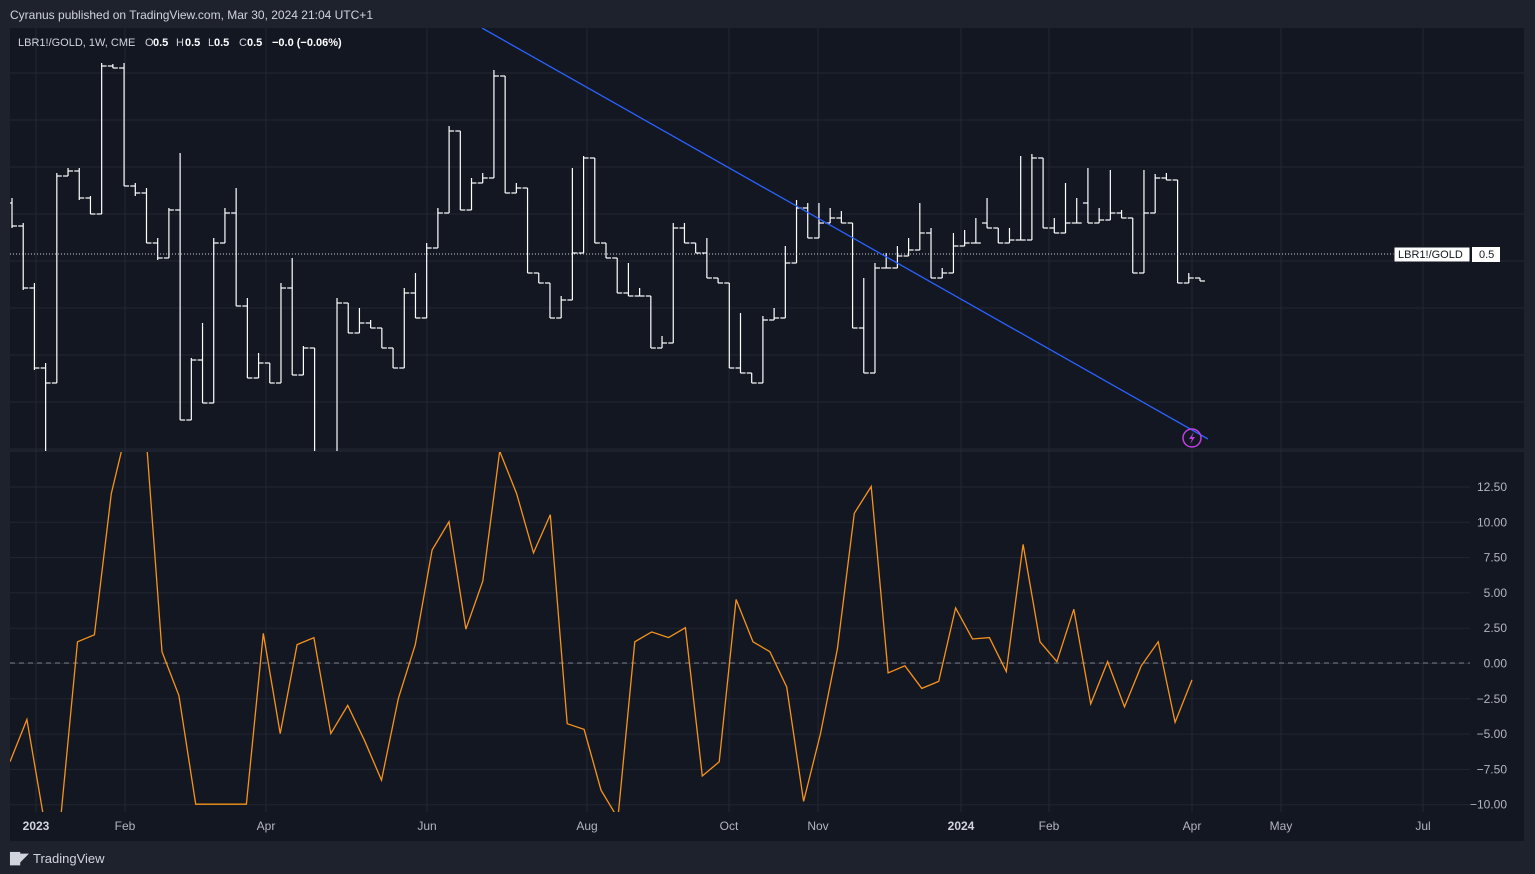 The width and height of the screenshot is (1535, 874). I want to click on legend-symbol: LBR1!/GOLD, 1W, CME, so click(76, 43).